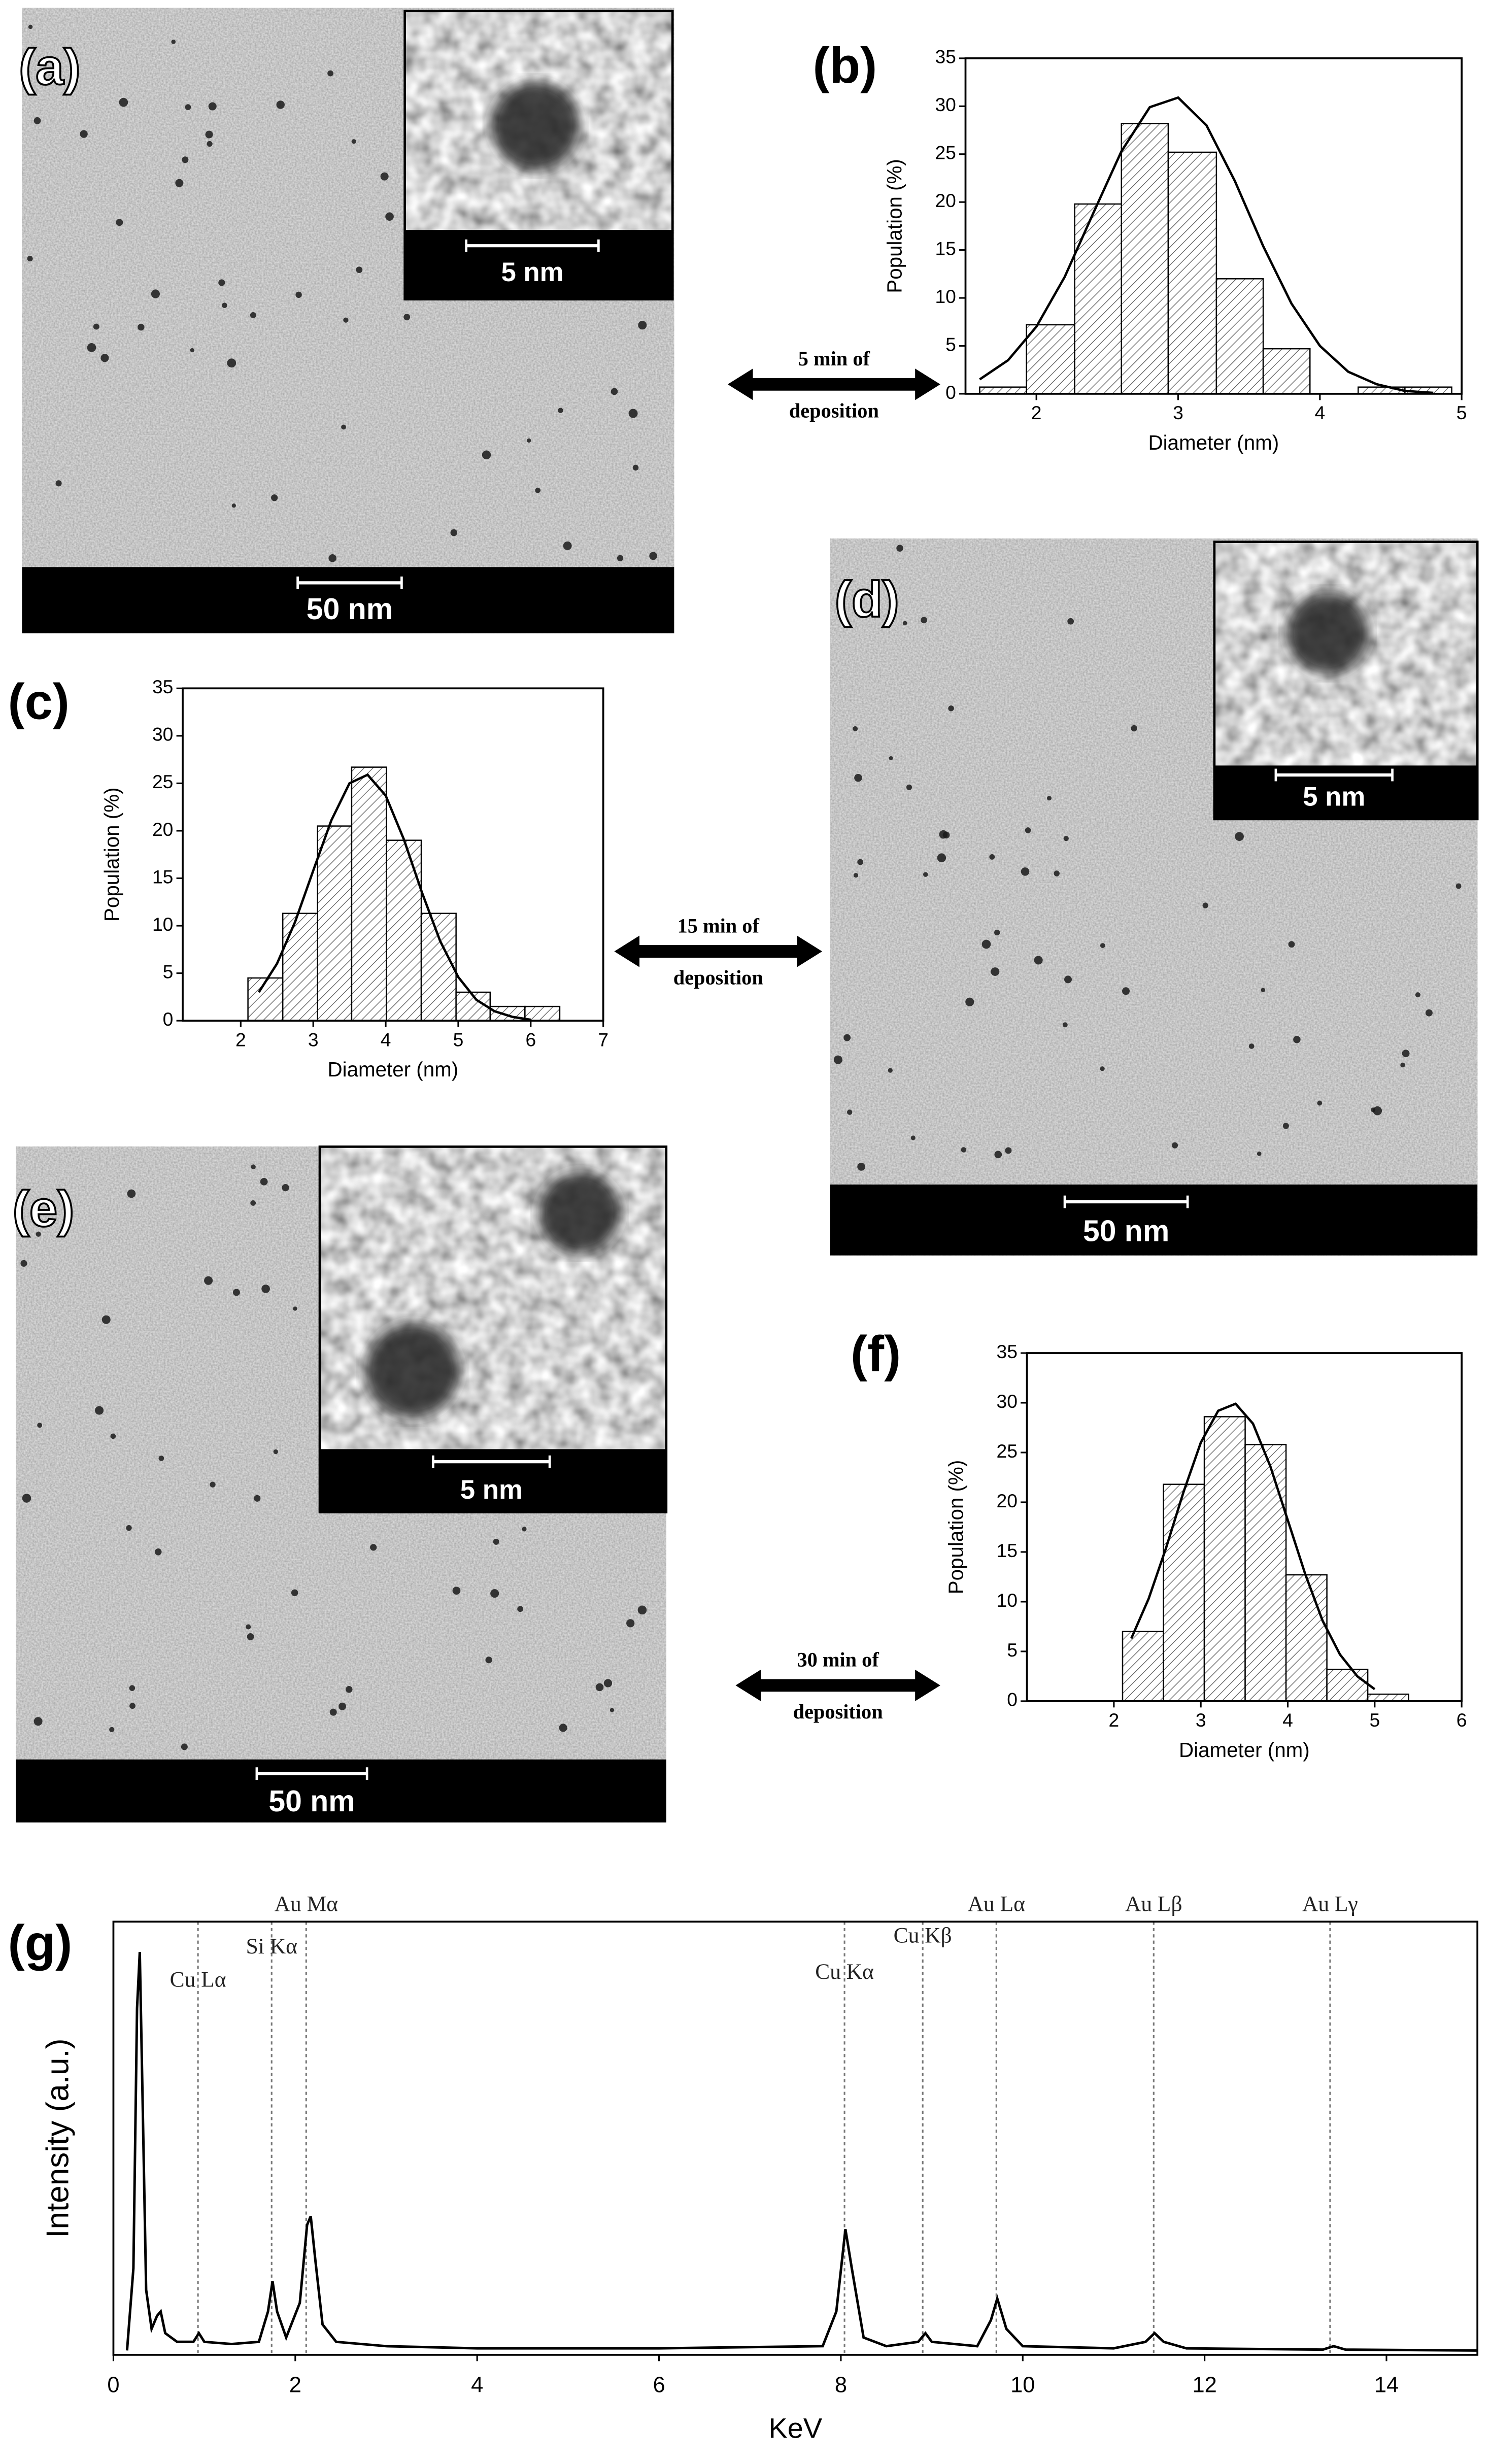 The width and height of the screenshot is (1490, 2464). Describe the element at coordinates (841, 2385) in the screenshot. I see `x-tick-label: 8` at that location.